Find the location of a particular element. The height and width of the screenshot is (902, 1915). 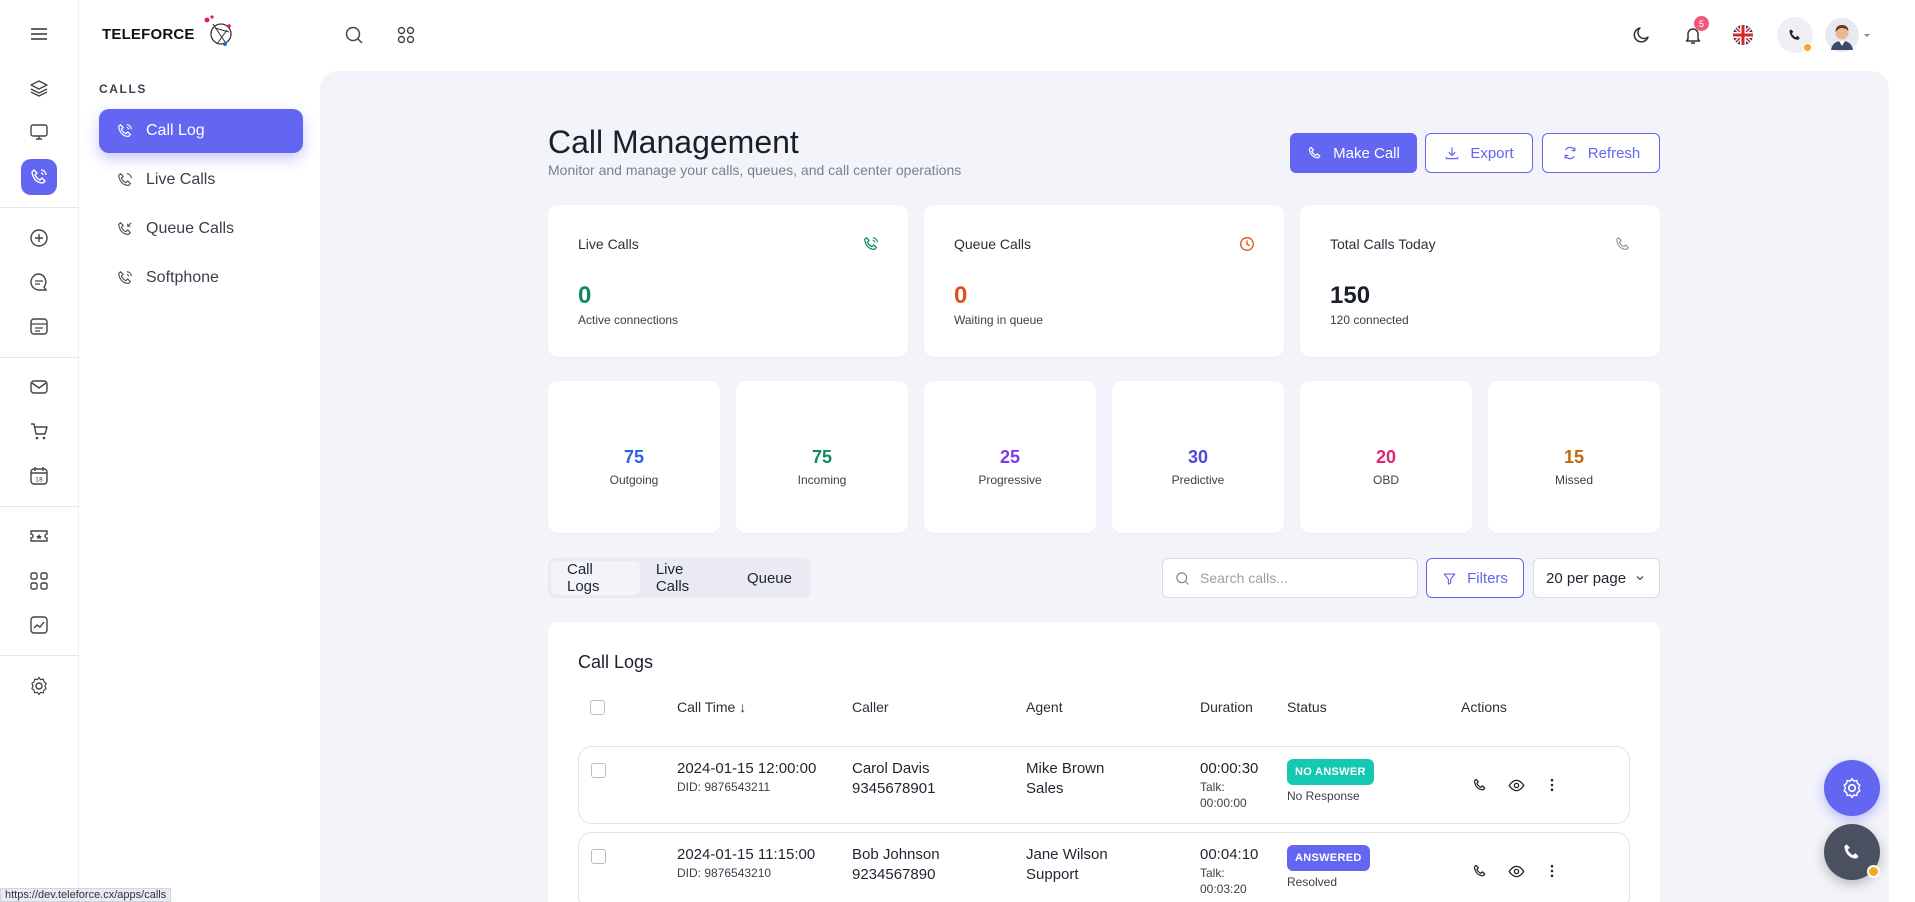

status-badge: ANSWERED is located at coordinates (1328, 858).